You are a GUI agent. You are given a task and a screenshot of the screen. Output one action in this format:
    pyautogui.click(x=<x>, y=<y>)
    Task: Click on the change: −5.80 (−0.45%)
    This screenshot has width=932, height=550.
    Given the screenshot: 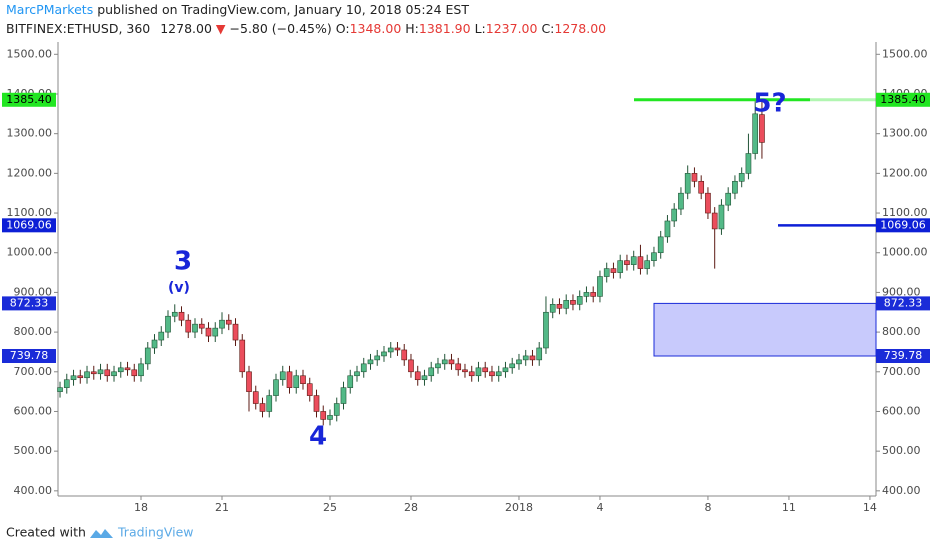 What is the action you would take?
    pyautogui.click(x=281, y=28)
    